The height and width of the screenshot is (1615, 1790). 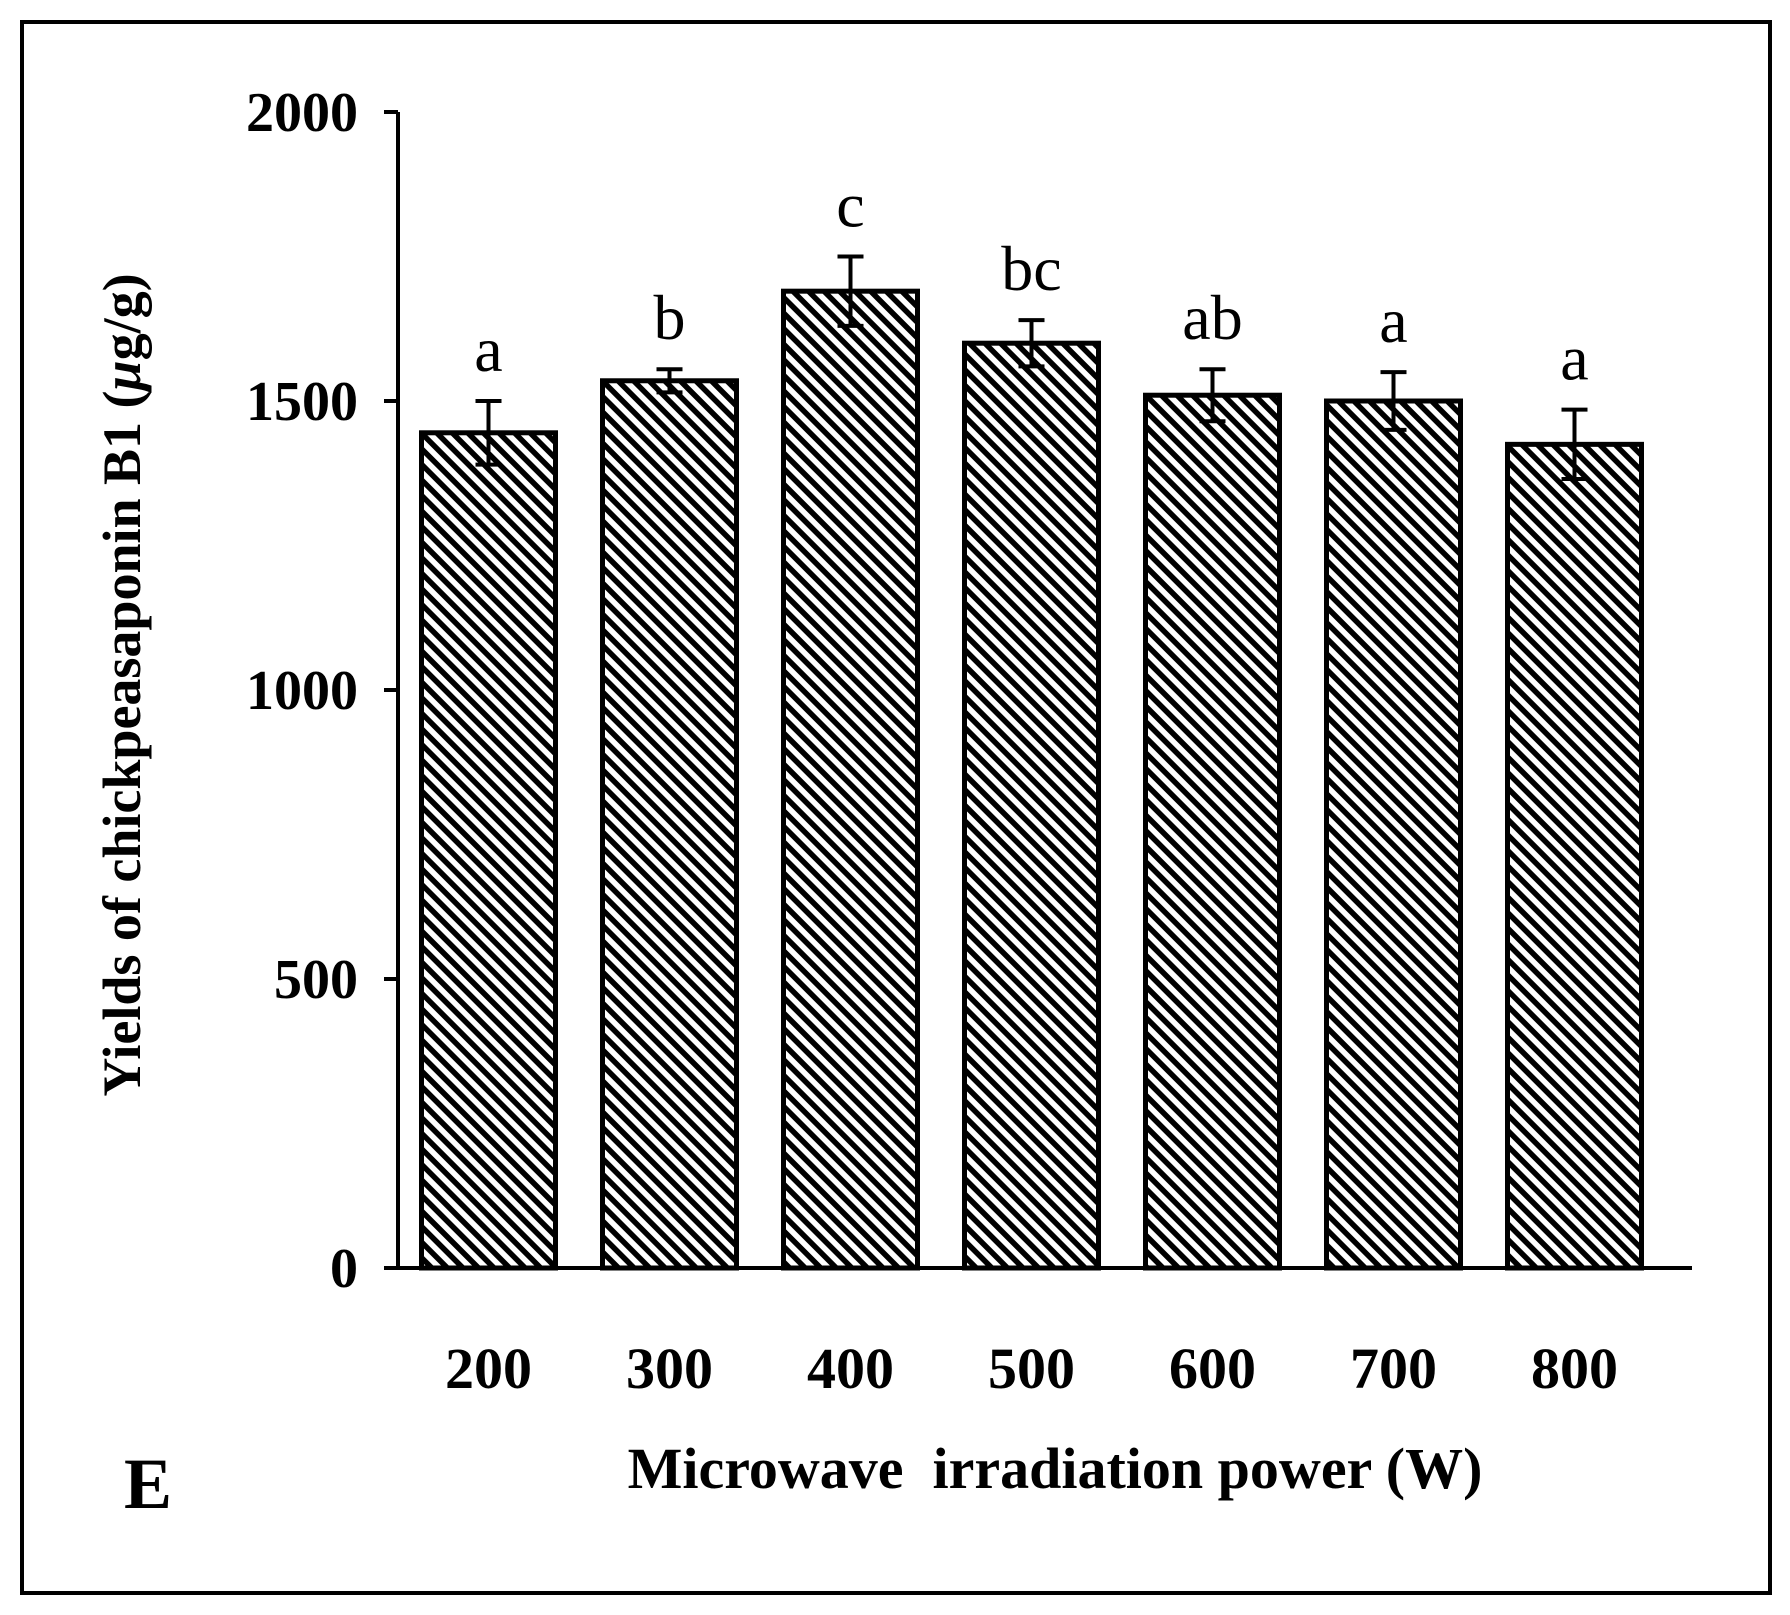 I want to click on x-tick-label: 300, so click(x=669, y=1368).